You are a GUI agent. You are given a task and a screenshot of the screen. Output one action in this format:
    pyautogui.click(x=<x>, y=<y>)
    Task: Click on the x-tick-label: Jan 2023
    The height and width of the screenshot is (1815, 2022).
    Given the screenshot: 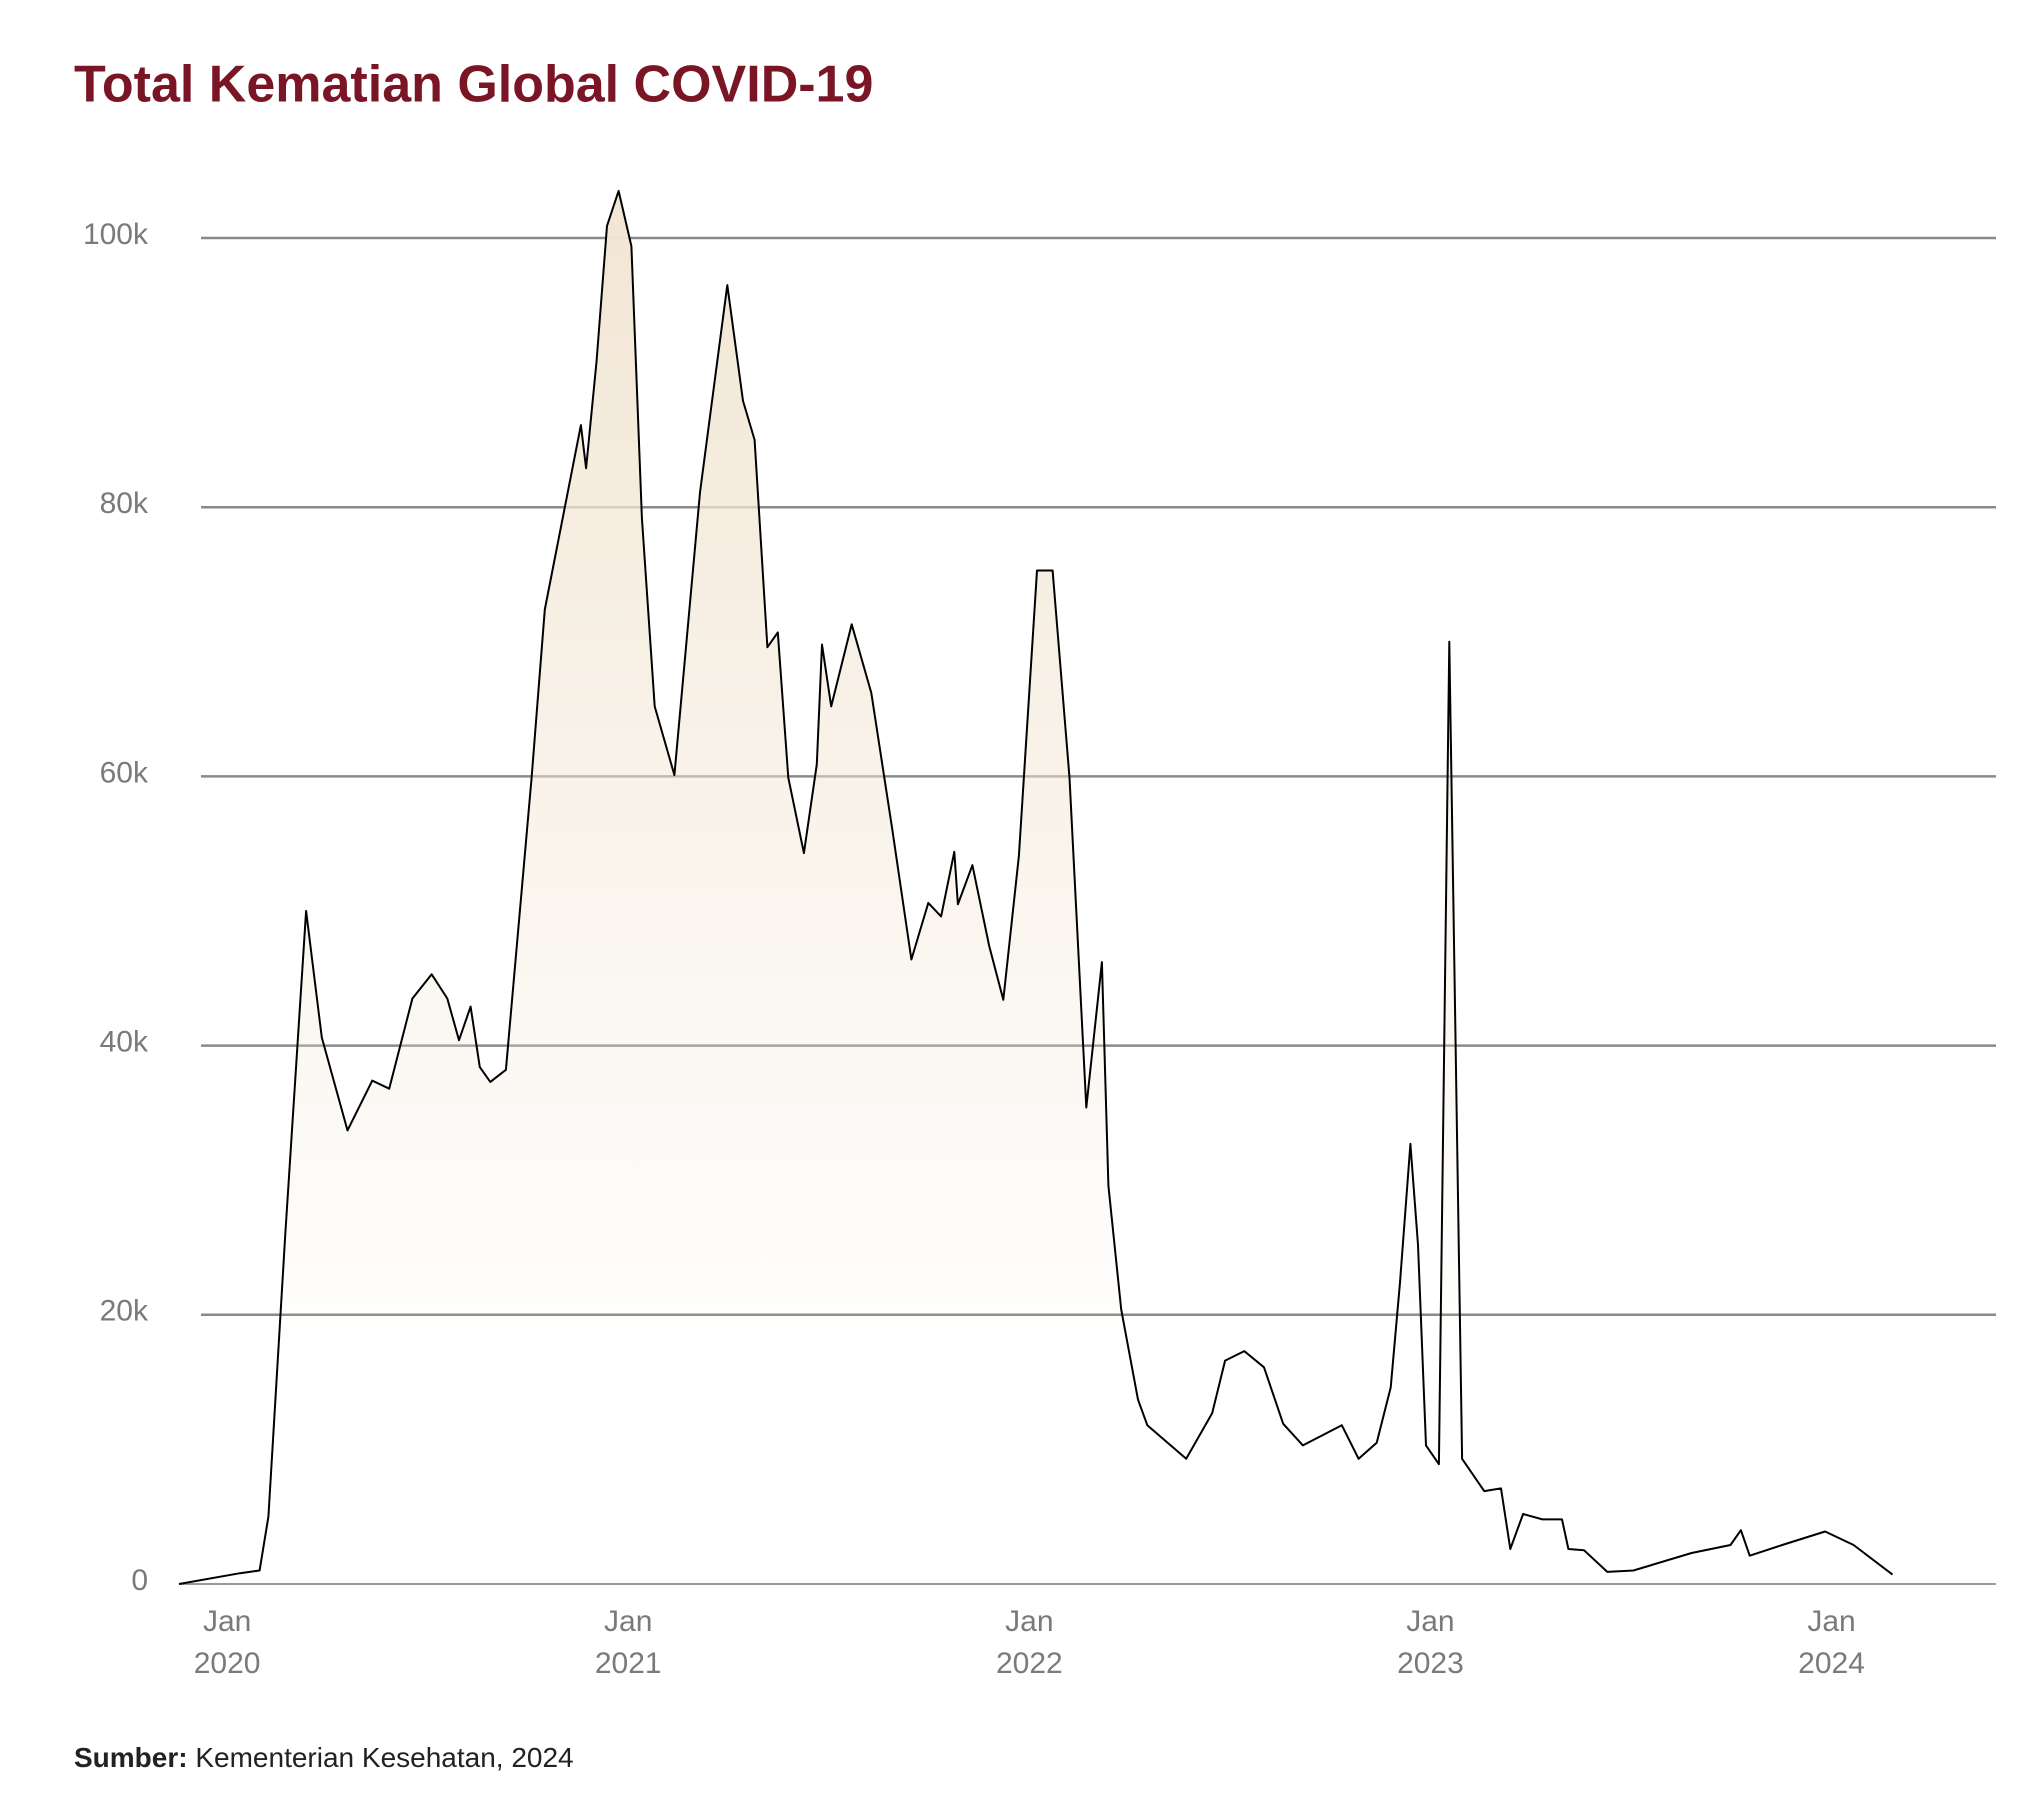 What is the action you would take?
    pyautogui.click(x=1430, y=1642)
    